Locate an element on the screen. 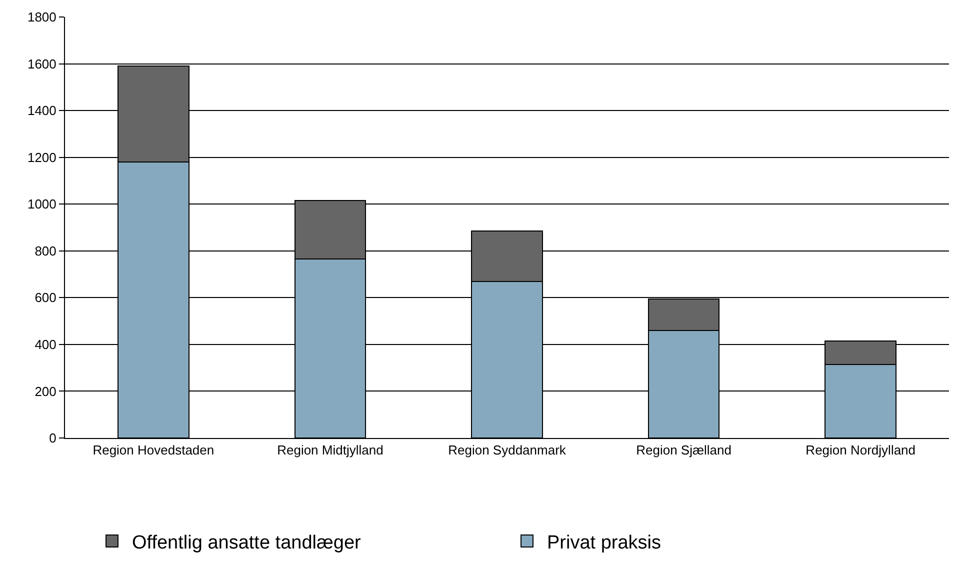  y-tick-label: 400 is located at coordinates (45, 344).